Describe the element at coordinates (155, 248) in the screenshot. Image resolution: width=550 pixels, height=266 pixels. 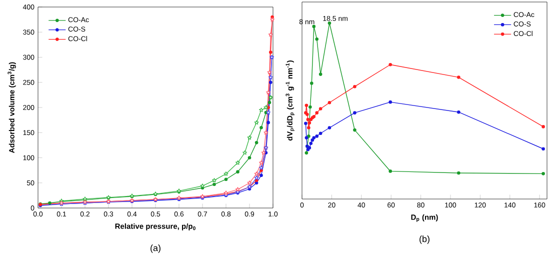
I see `text: (a)` at that location.